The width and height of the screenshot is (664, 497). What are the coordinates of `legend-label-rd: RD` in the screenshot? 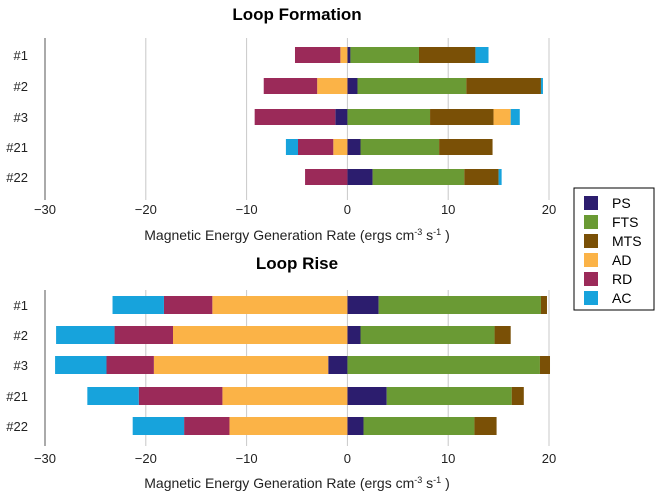 It's located at (622, 279).